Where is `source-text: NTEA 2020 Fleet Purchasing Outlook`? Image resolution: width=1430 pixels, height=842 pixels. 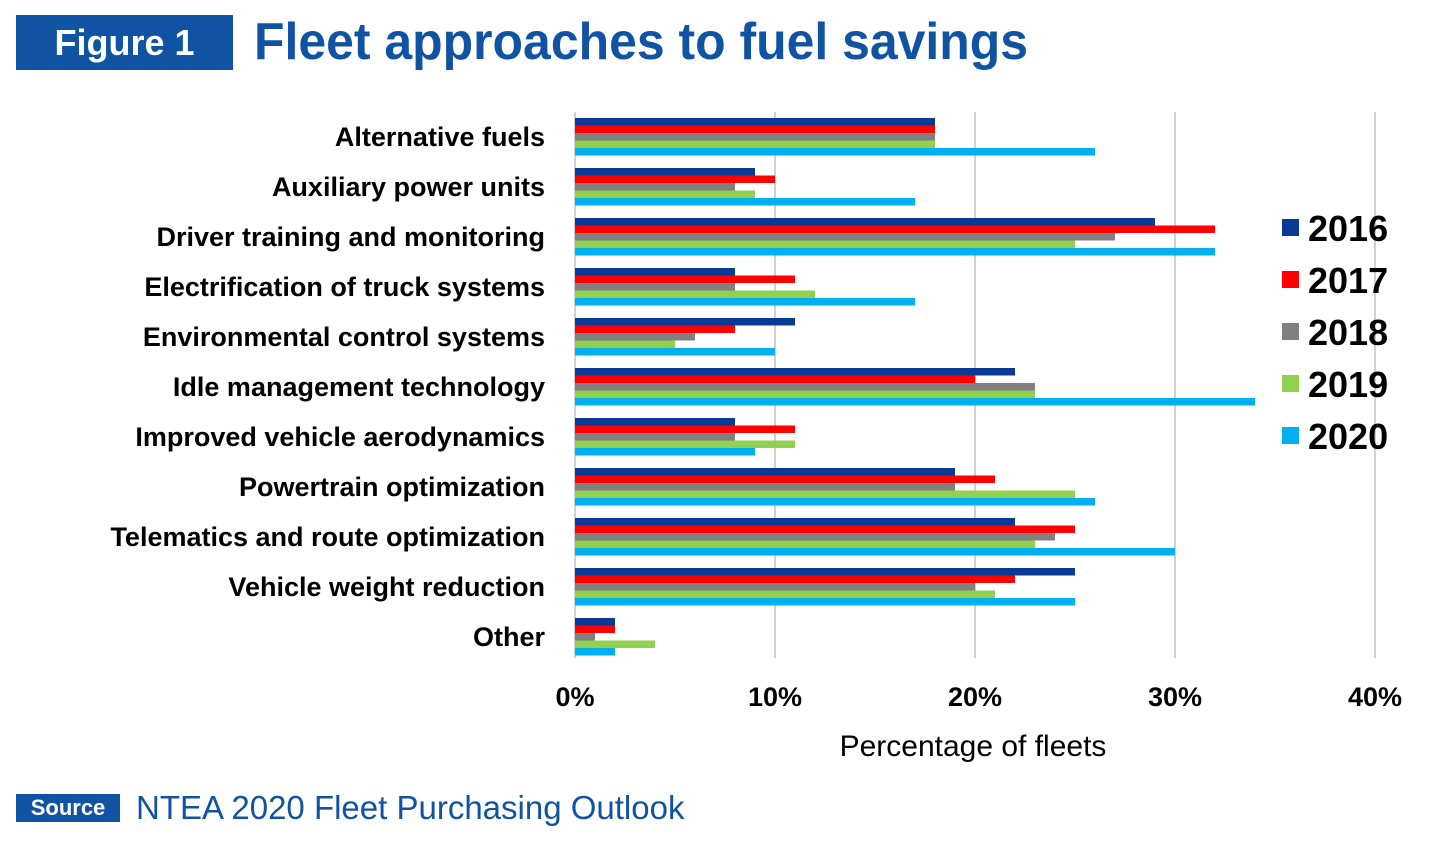 source-text: NTEA 2020 Fleet Purchasing Outlook is located at coordinates (410, 807).